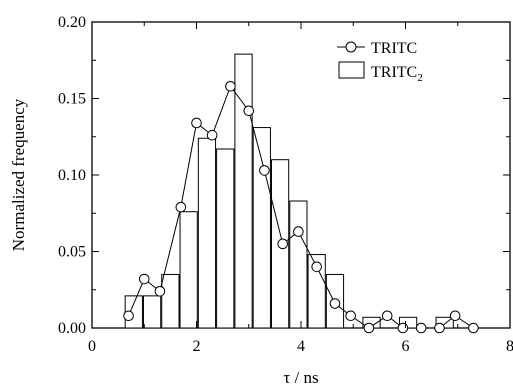 This screenshot has width=513, height=387. Describe the element at coordinates (197, 346) in the screenshot. I see `x-tick-label: 2` at that location.